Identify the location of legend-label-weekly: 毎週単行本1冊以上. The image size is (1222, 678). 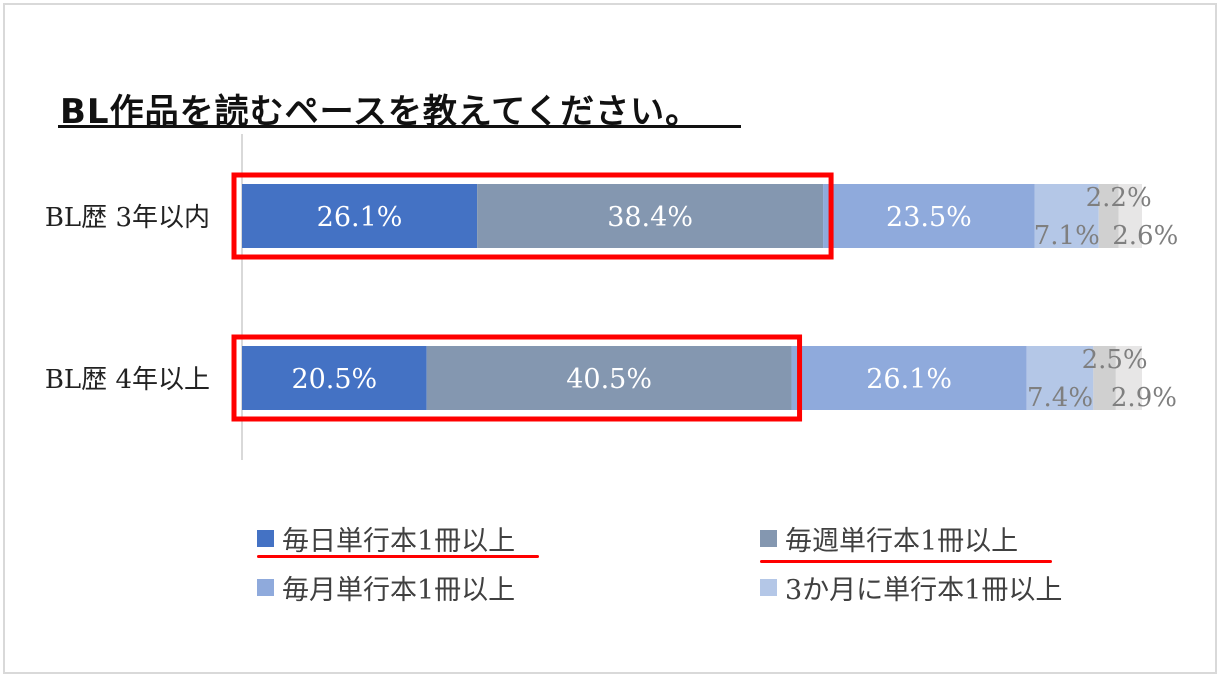
(902, 541).